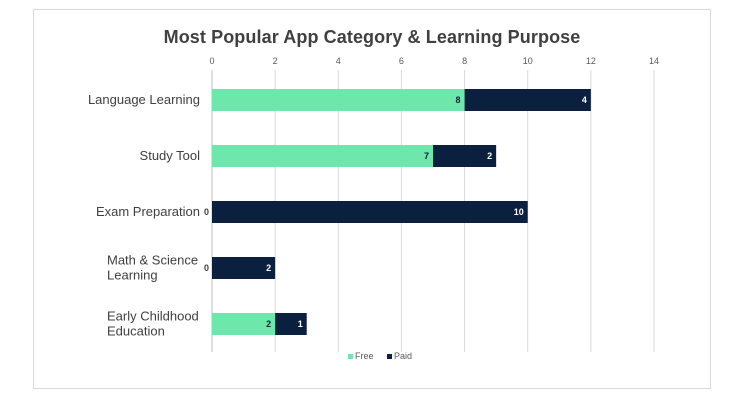 The width and height of the screenshot is (750, 400). What do you see at coordinates (132, 275) in the screenshot?
I see `category-label-line: Learning` at bounding box center [132, 275].